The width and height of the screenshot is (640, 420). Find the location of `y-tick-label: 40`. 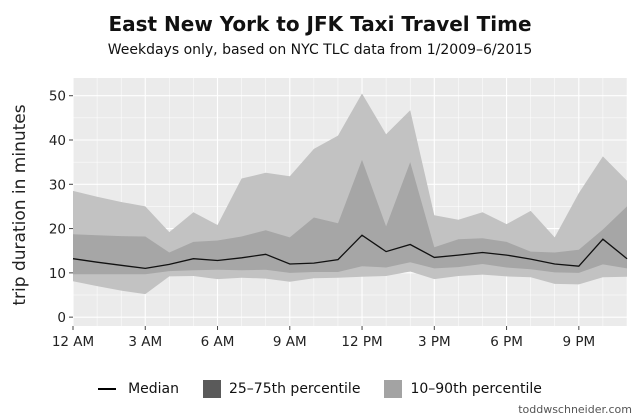

y-tick-label: 40 is located at coordinates (57, 141).